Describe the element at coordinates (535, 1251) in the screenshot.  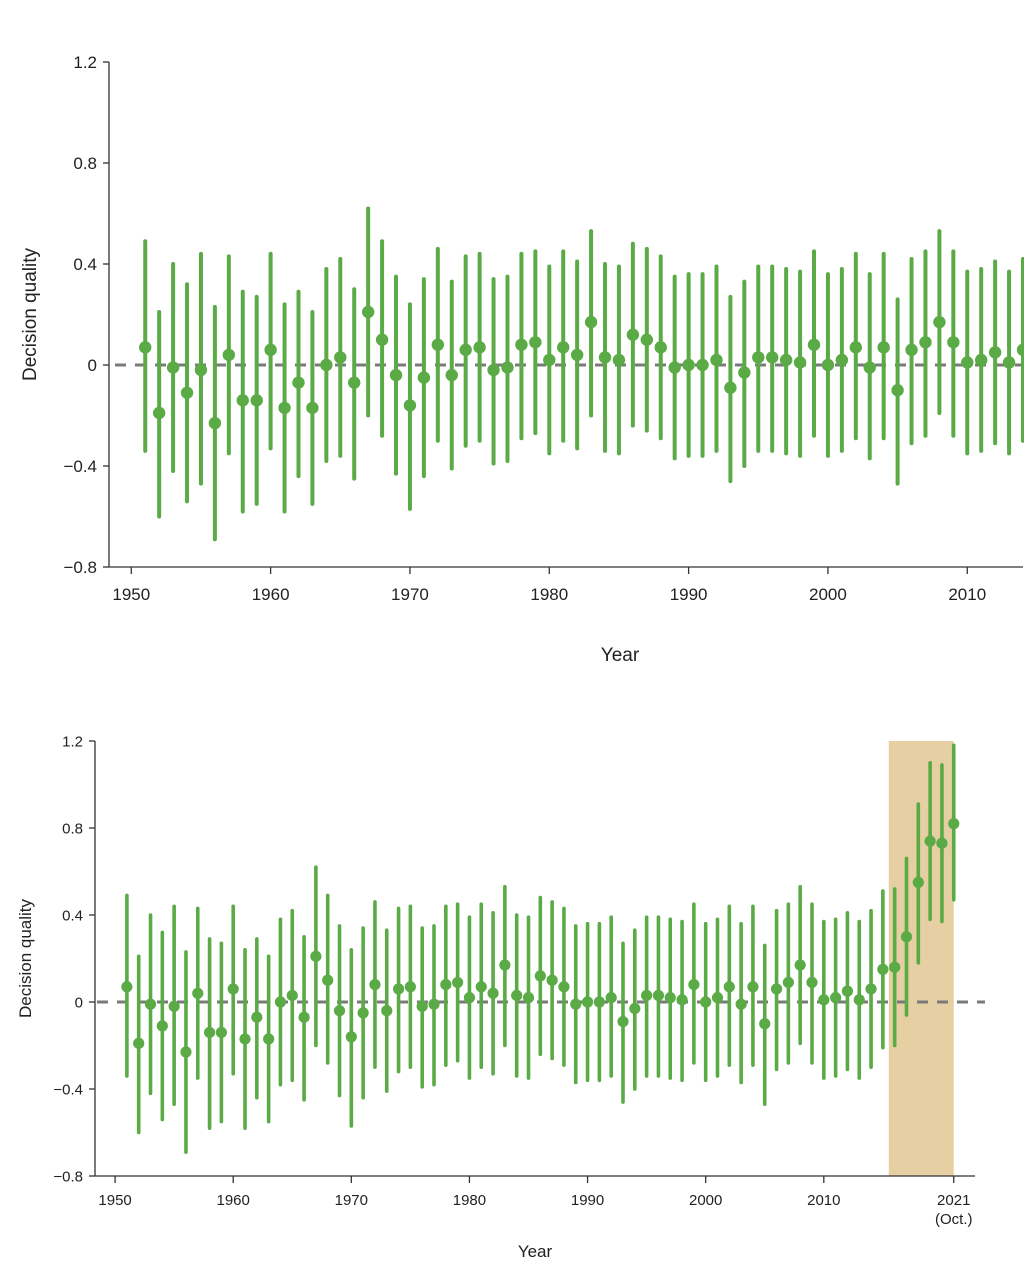
I see `x-axis-title: Year` at that location.